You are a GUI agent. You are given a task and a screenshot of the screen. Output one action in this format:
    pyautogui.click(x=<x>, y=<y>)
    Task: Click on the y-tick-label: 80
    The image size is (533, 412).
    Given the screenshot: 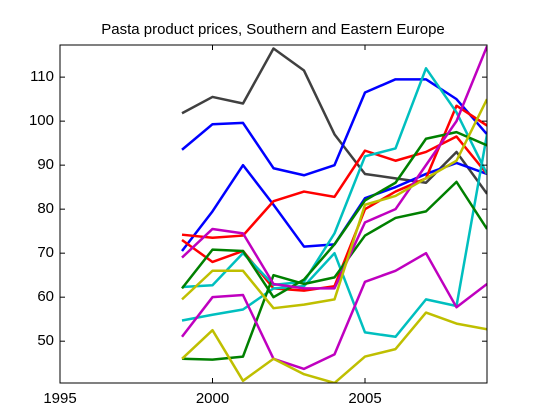 What is the action you would take?
    pyautogui.click(x=45, y=208)
    